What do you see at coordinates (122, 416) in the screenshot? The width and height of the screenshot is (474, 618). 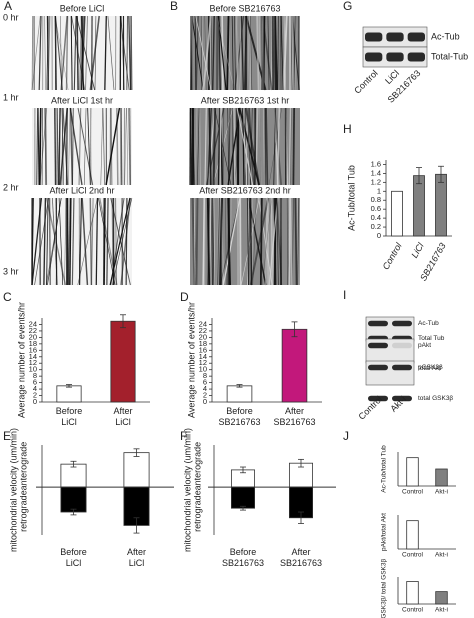 I see `x-tick-label: After LiCl` at bounding box center [122, 416].